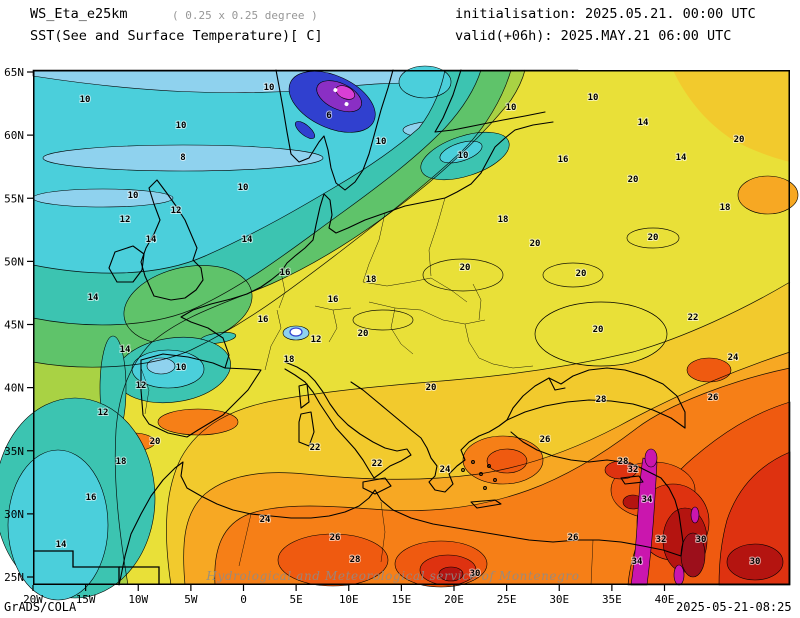 The width and height of the screenshot is (800, 618). I want to click on coastline-corsica, so click(304, 396).